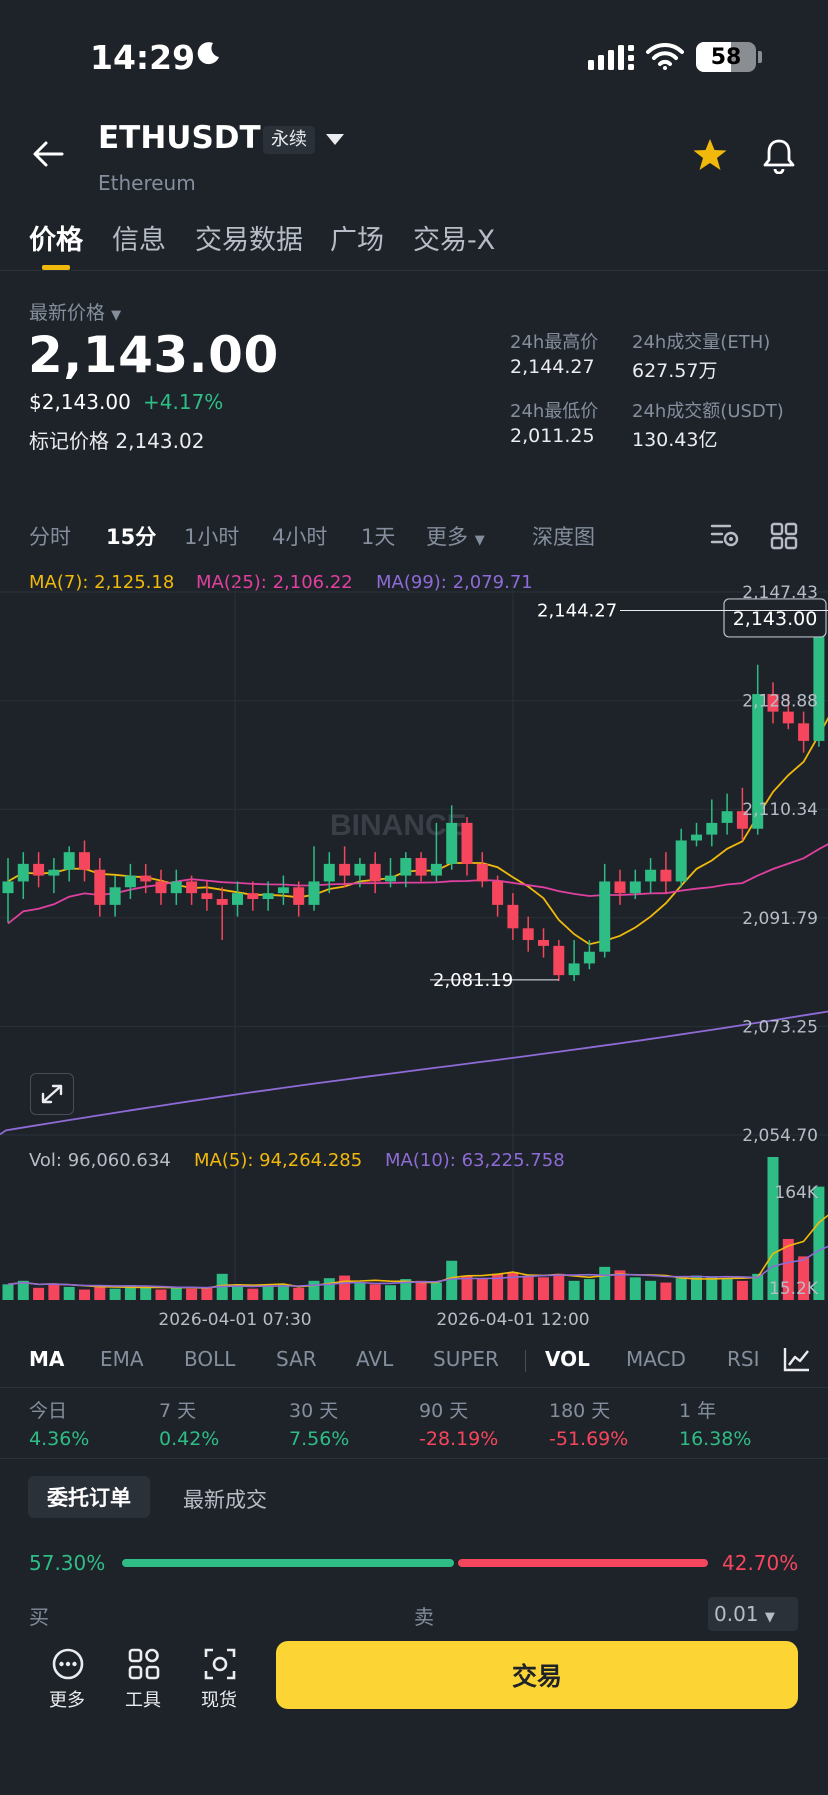 The image size is (828, 1795). I want to click on indicator-macd: MACD, so click(656, 1359).